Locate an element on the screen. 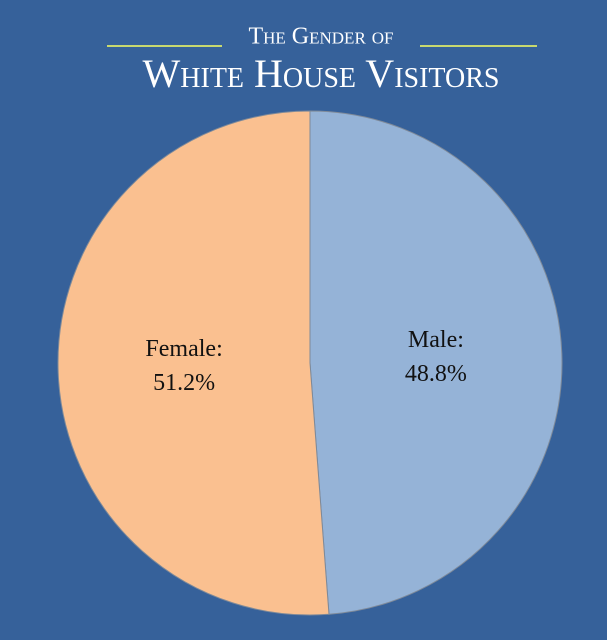 The image size is (607, 640). value-label: 51.2% is located at coordinates (184, 383).